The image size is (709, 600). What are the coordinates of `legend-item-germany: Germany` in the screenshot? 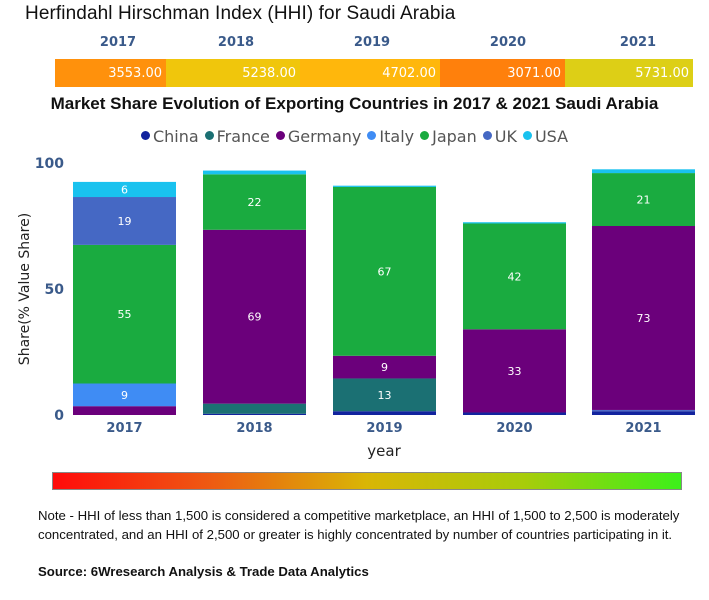 It's located at (318, 136).